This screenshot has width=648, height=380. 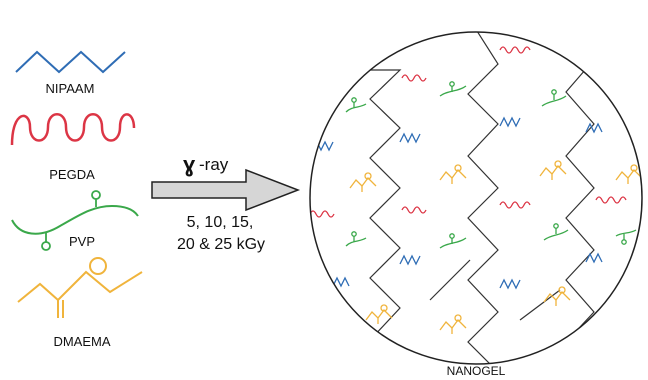 I want to click on pvp-label: PVP, so click(x=82, y=241).